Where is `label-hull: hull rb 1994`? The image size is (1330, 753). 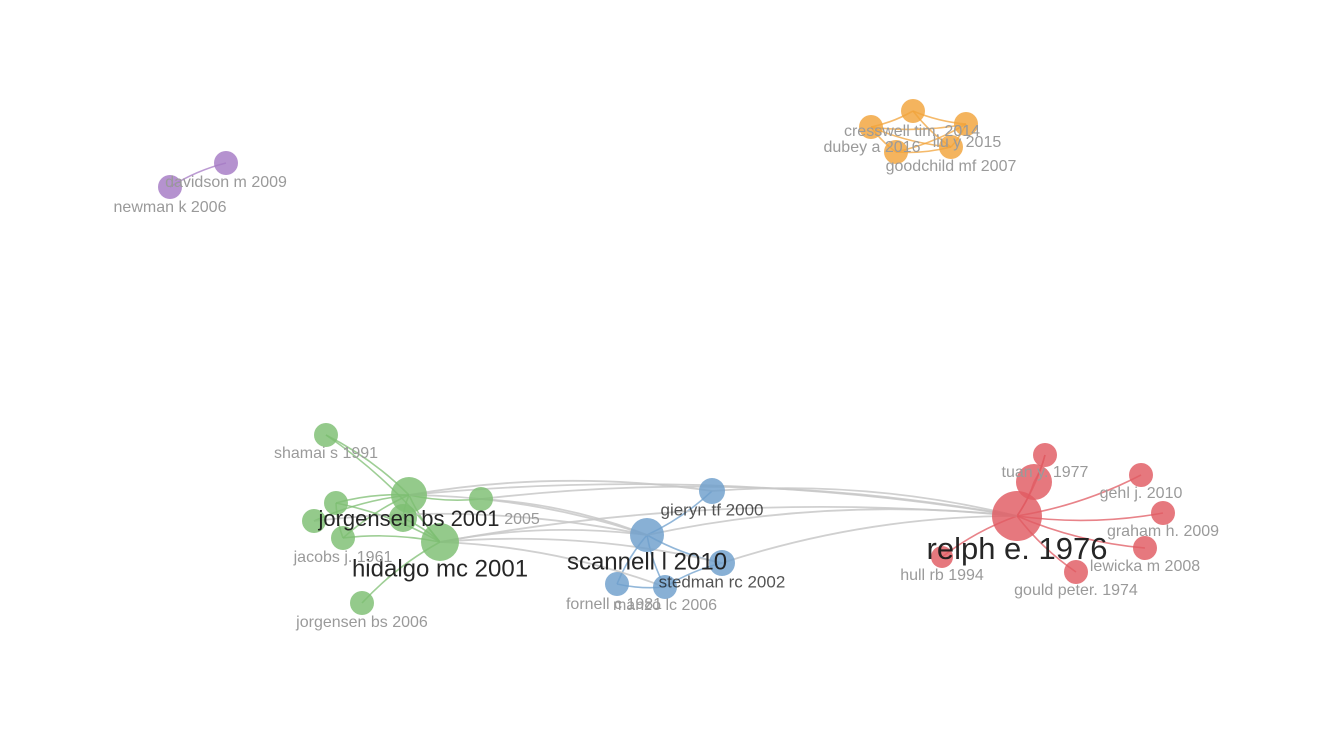 label-hull: hull rb 1994 is located at coordinates (942, 575).